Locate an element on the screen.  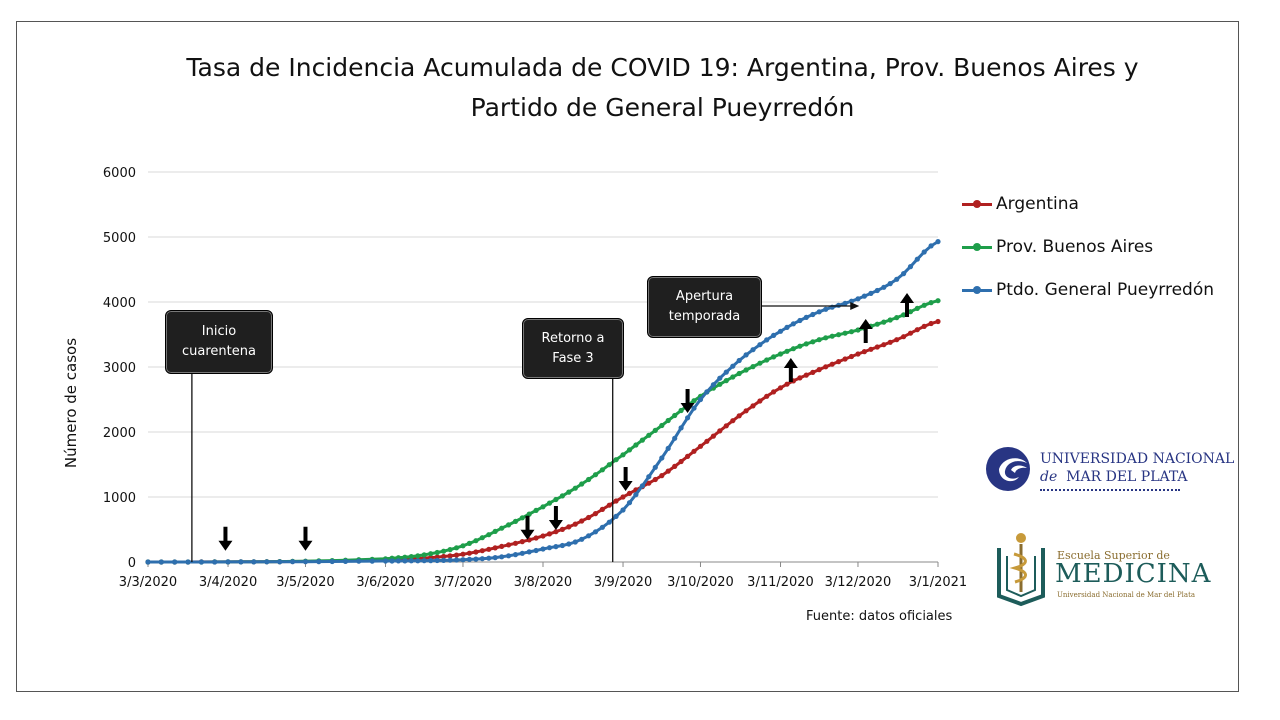
unmdp-divider is located at coordinates (1110, 490).